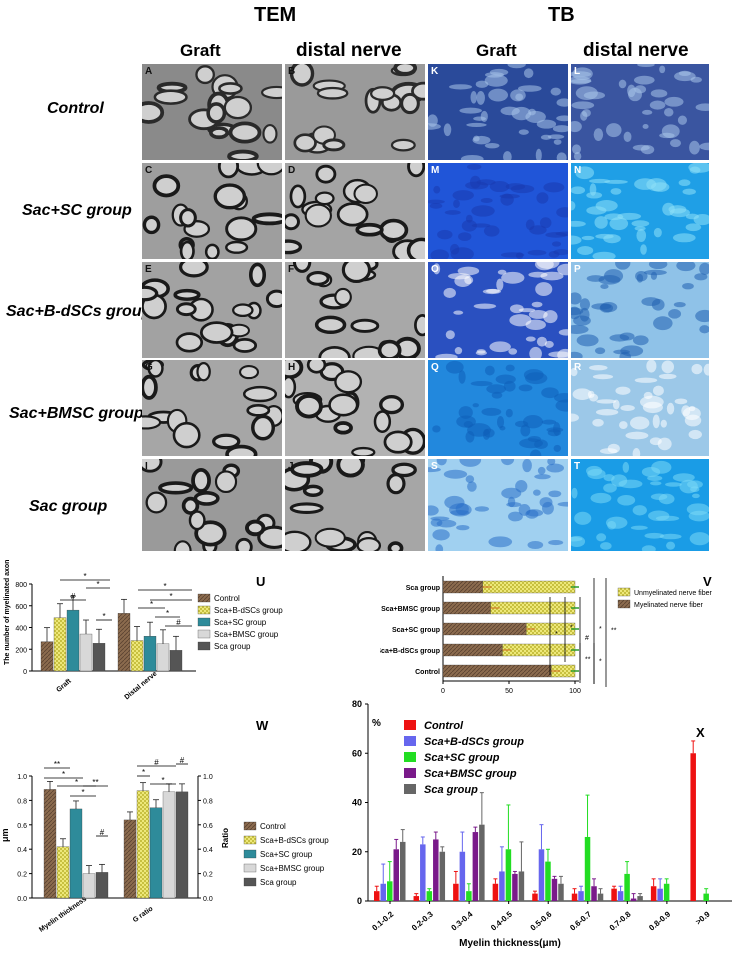 Image resolution: width=734 pixels, height=955 pixels. I want to click on x-legend-label: Sca+SC group, so click(462, 758).